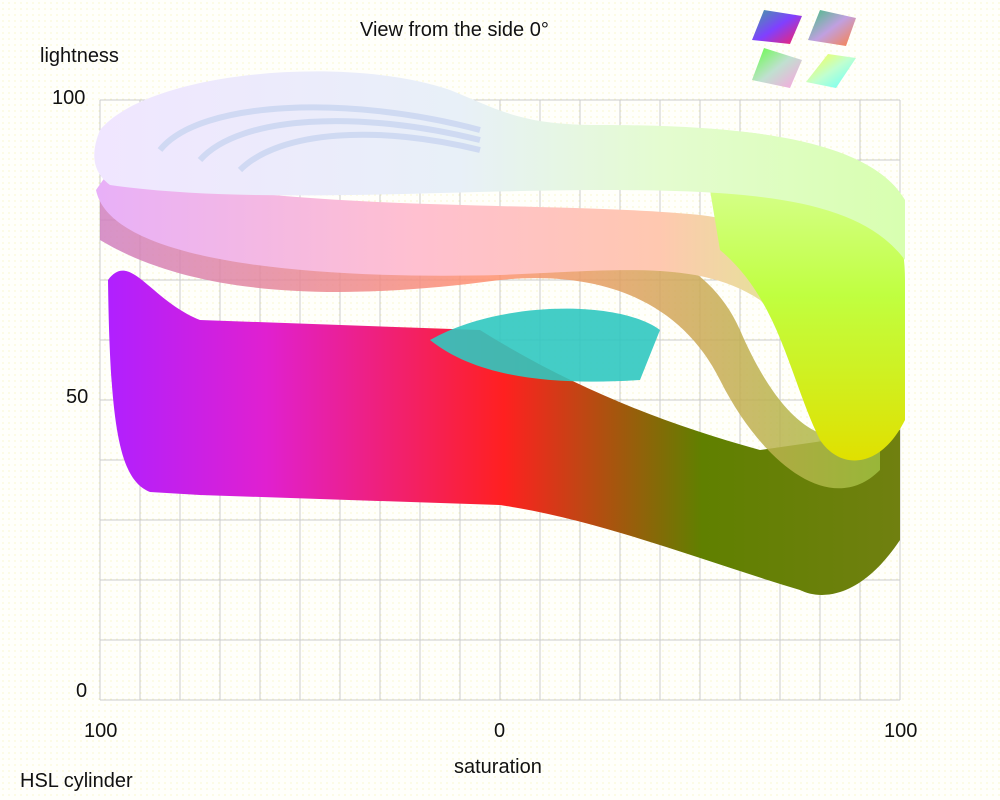 This screenshot has height=800, width=1000. Describe the element at coordinates (76, 781) in the screenshot. I see `caption: HSL cylinder` at that location.